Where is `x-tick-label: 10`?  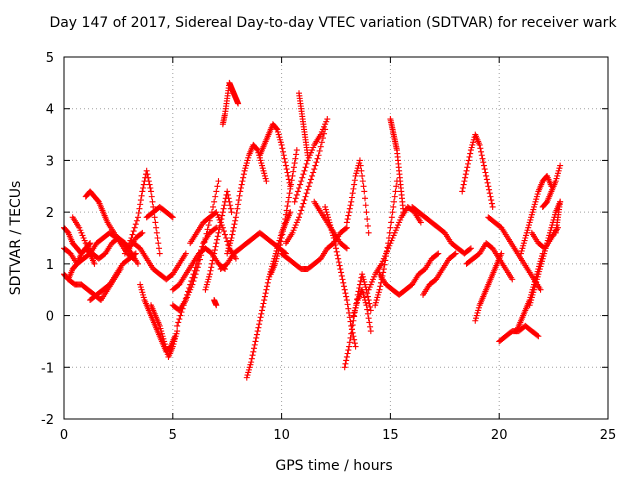
x-tick-label: 10 is located at coordinates (281, 435).